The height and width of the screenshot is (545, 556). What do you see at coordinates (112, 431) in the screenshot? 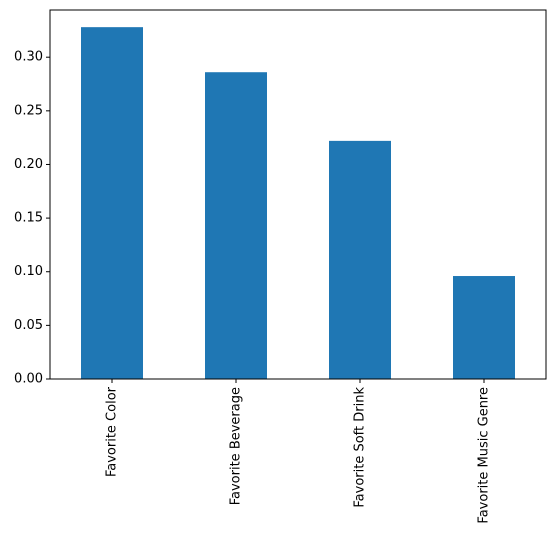
I see `x-tick-label: Favorite Color` at bounding box center [112, 431].